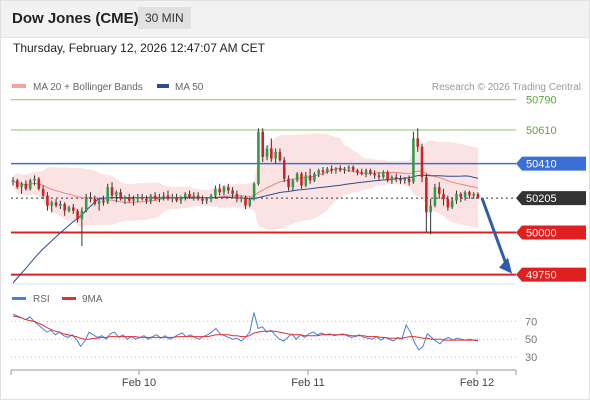 The height and width of the screenshot is (400, 590). Describe the element at coordinates (494, 232) in the screenshot. I see `forecast-arrow-line` at that location.